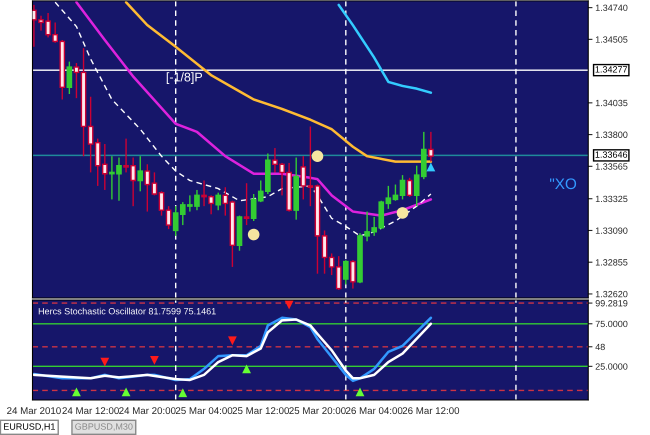  I want to click on y-tick-label: 1.32855, so click(612, 262).